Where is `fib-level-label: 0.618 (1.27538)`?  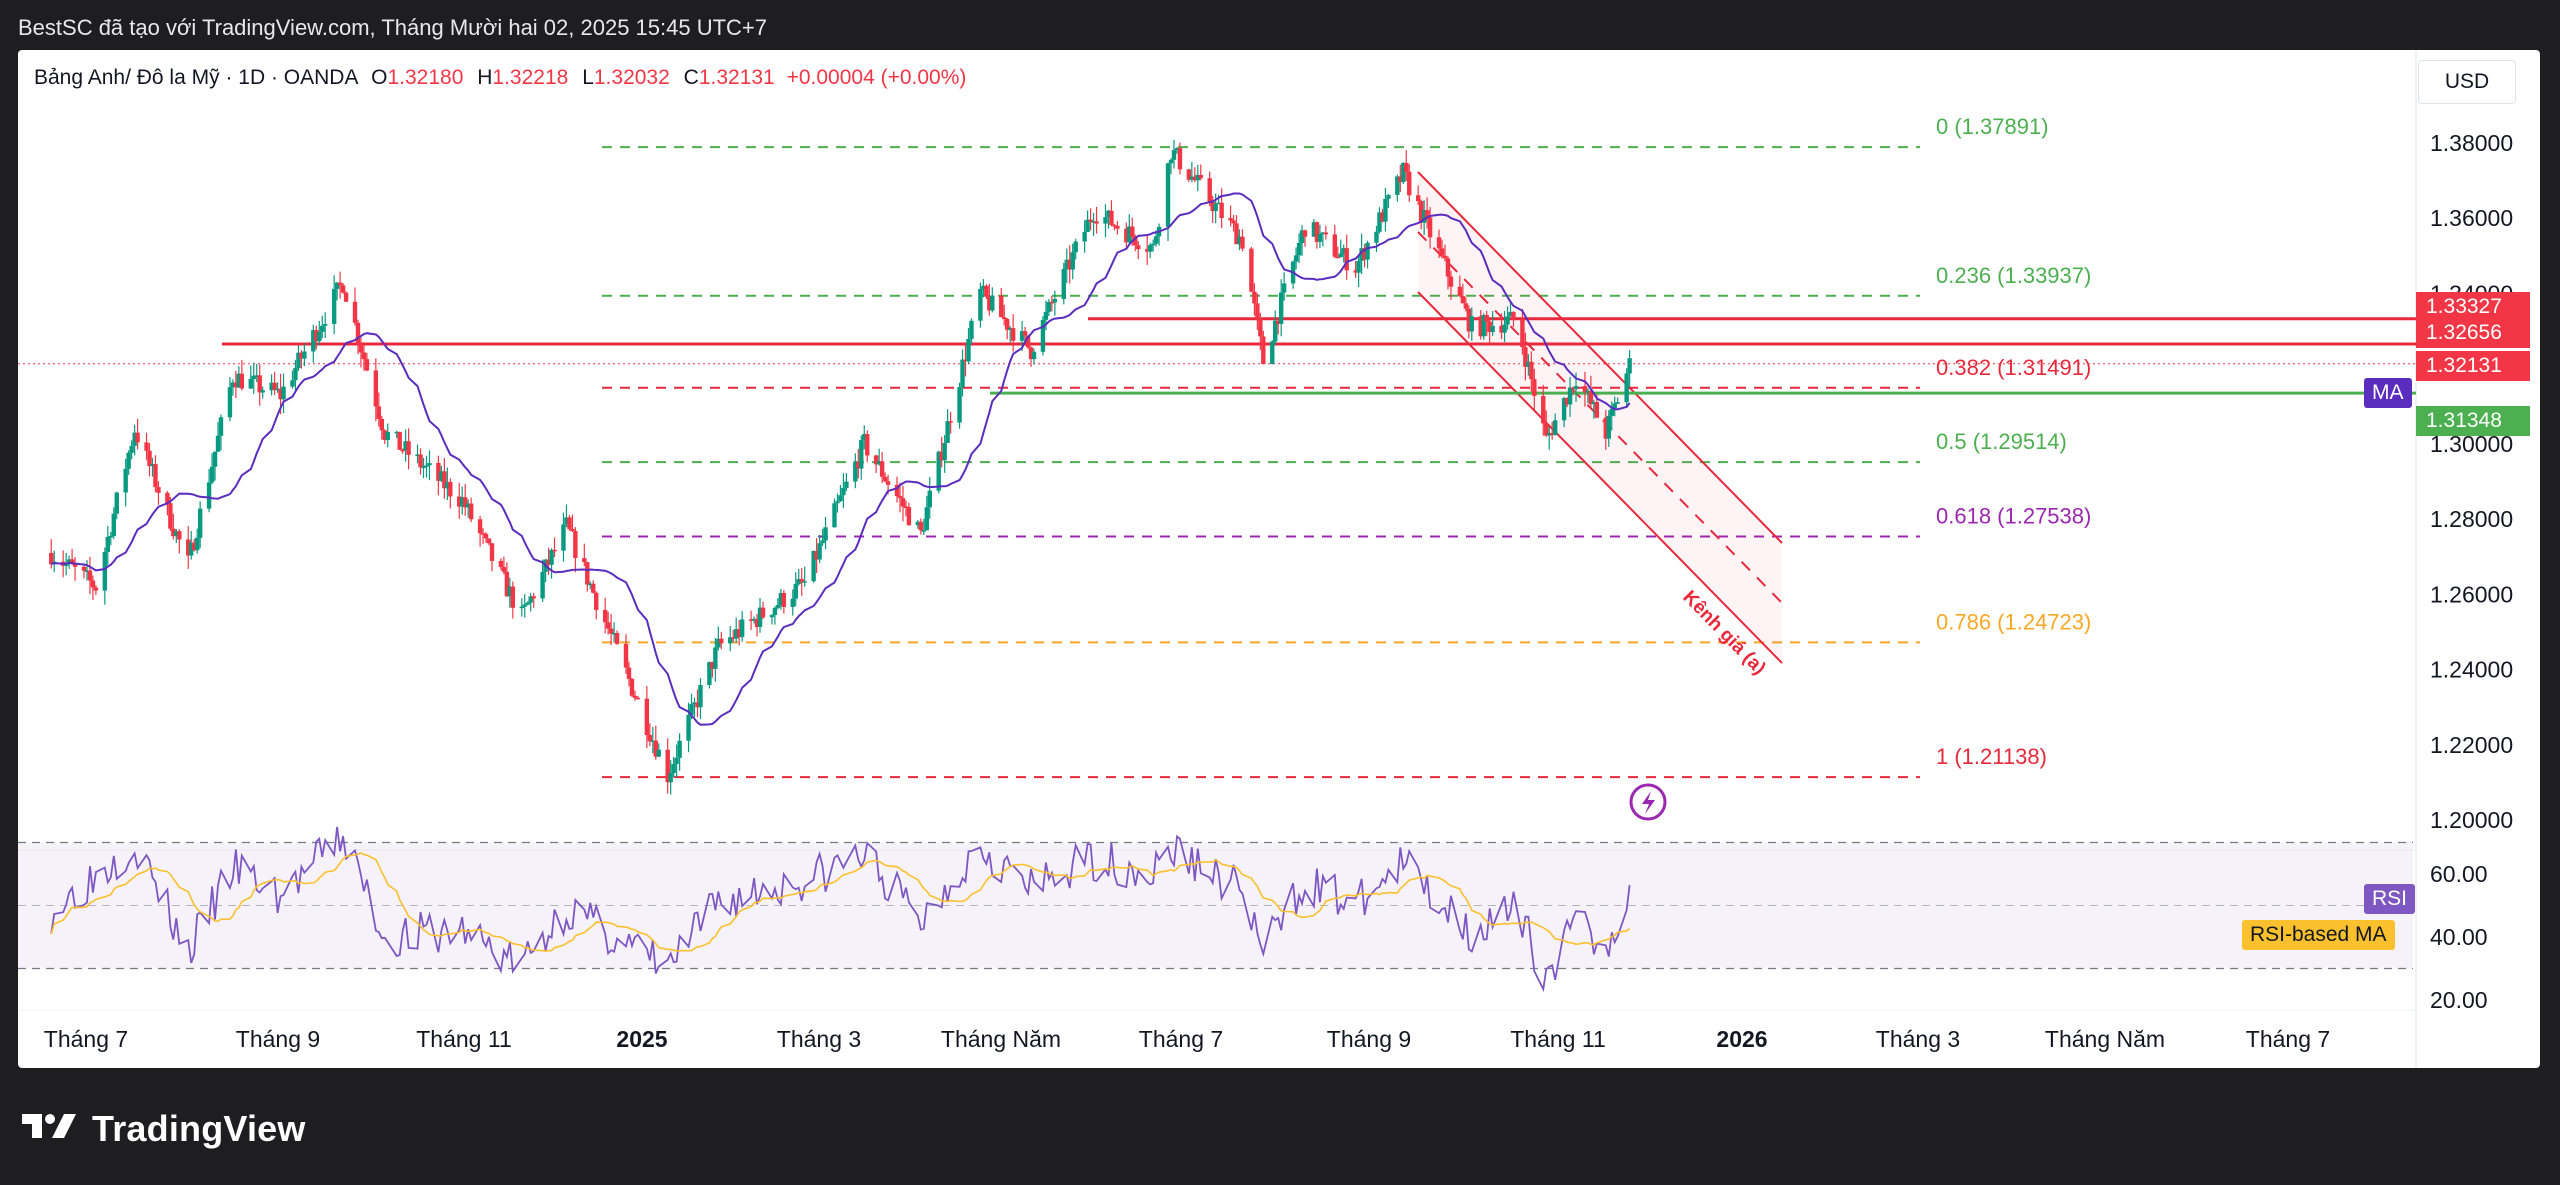
fib-level-label: 0.618 (1.27538) is located at coordinates (2013, 515).